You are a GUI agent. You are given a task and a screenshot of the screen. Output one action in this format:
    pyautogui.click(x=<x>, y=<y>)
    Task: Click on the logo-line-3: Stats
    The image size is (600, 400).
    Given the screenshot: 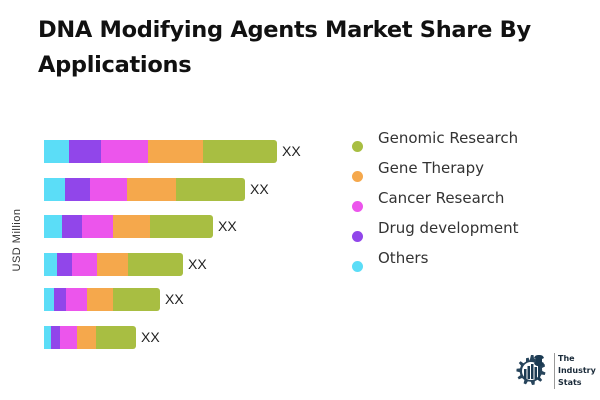 What is the action you would take?
    pyautogui.click(x=570, y=382)
    